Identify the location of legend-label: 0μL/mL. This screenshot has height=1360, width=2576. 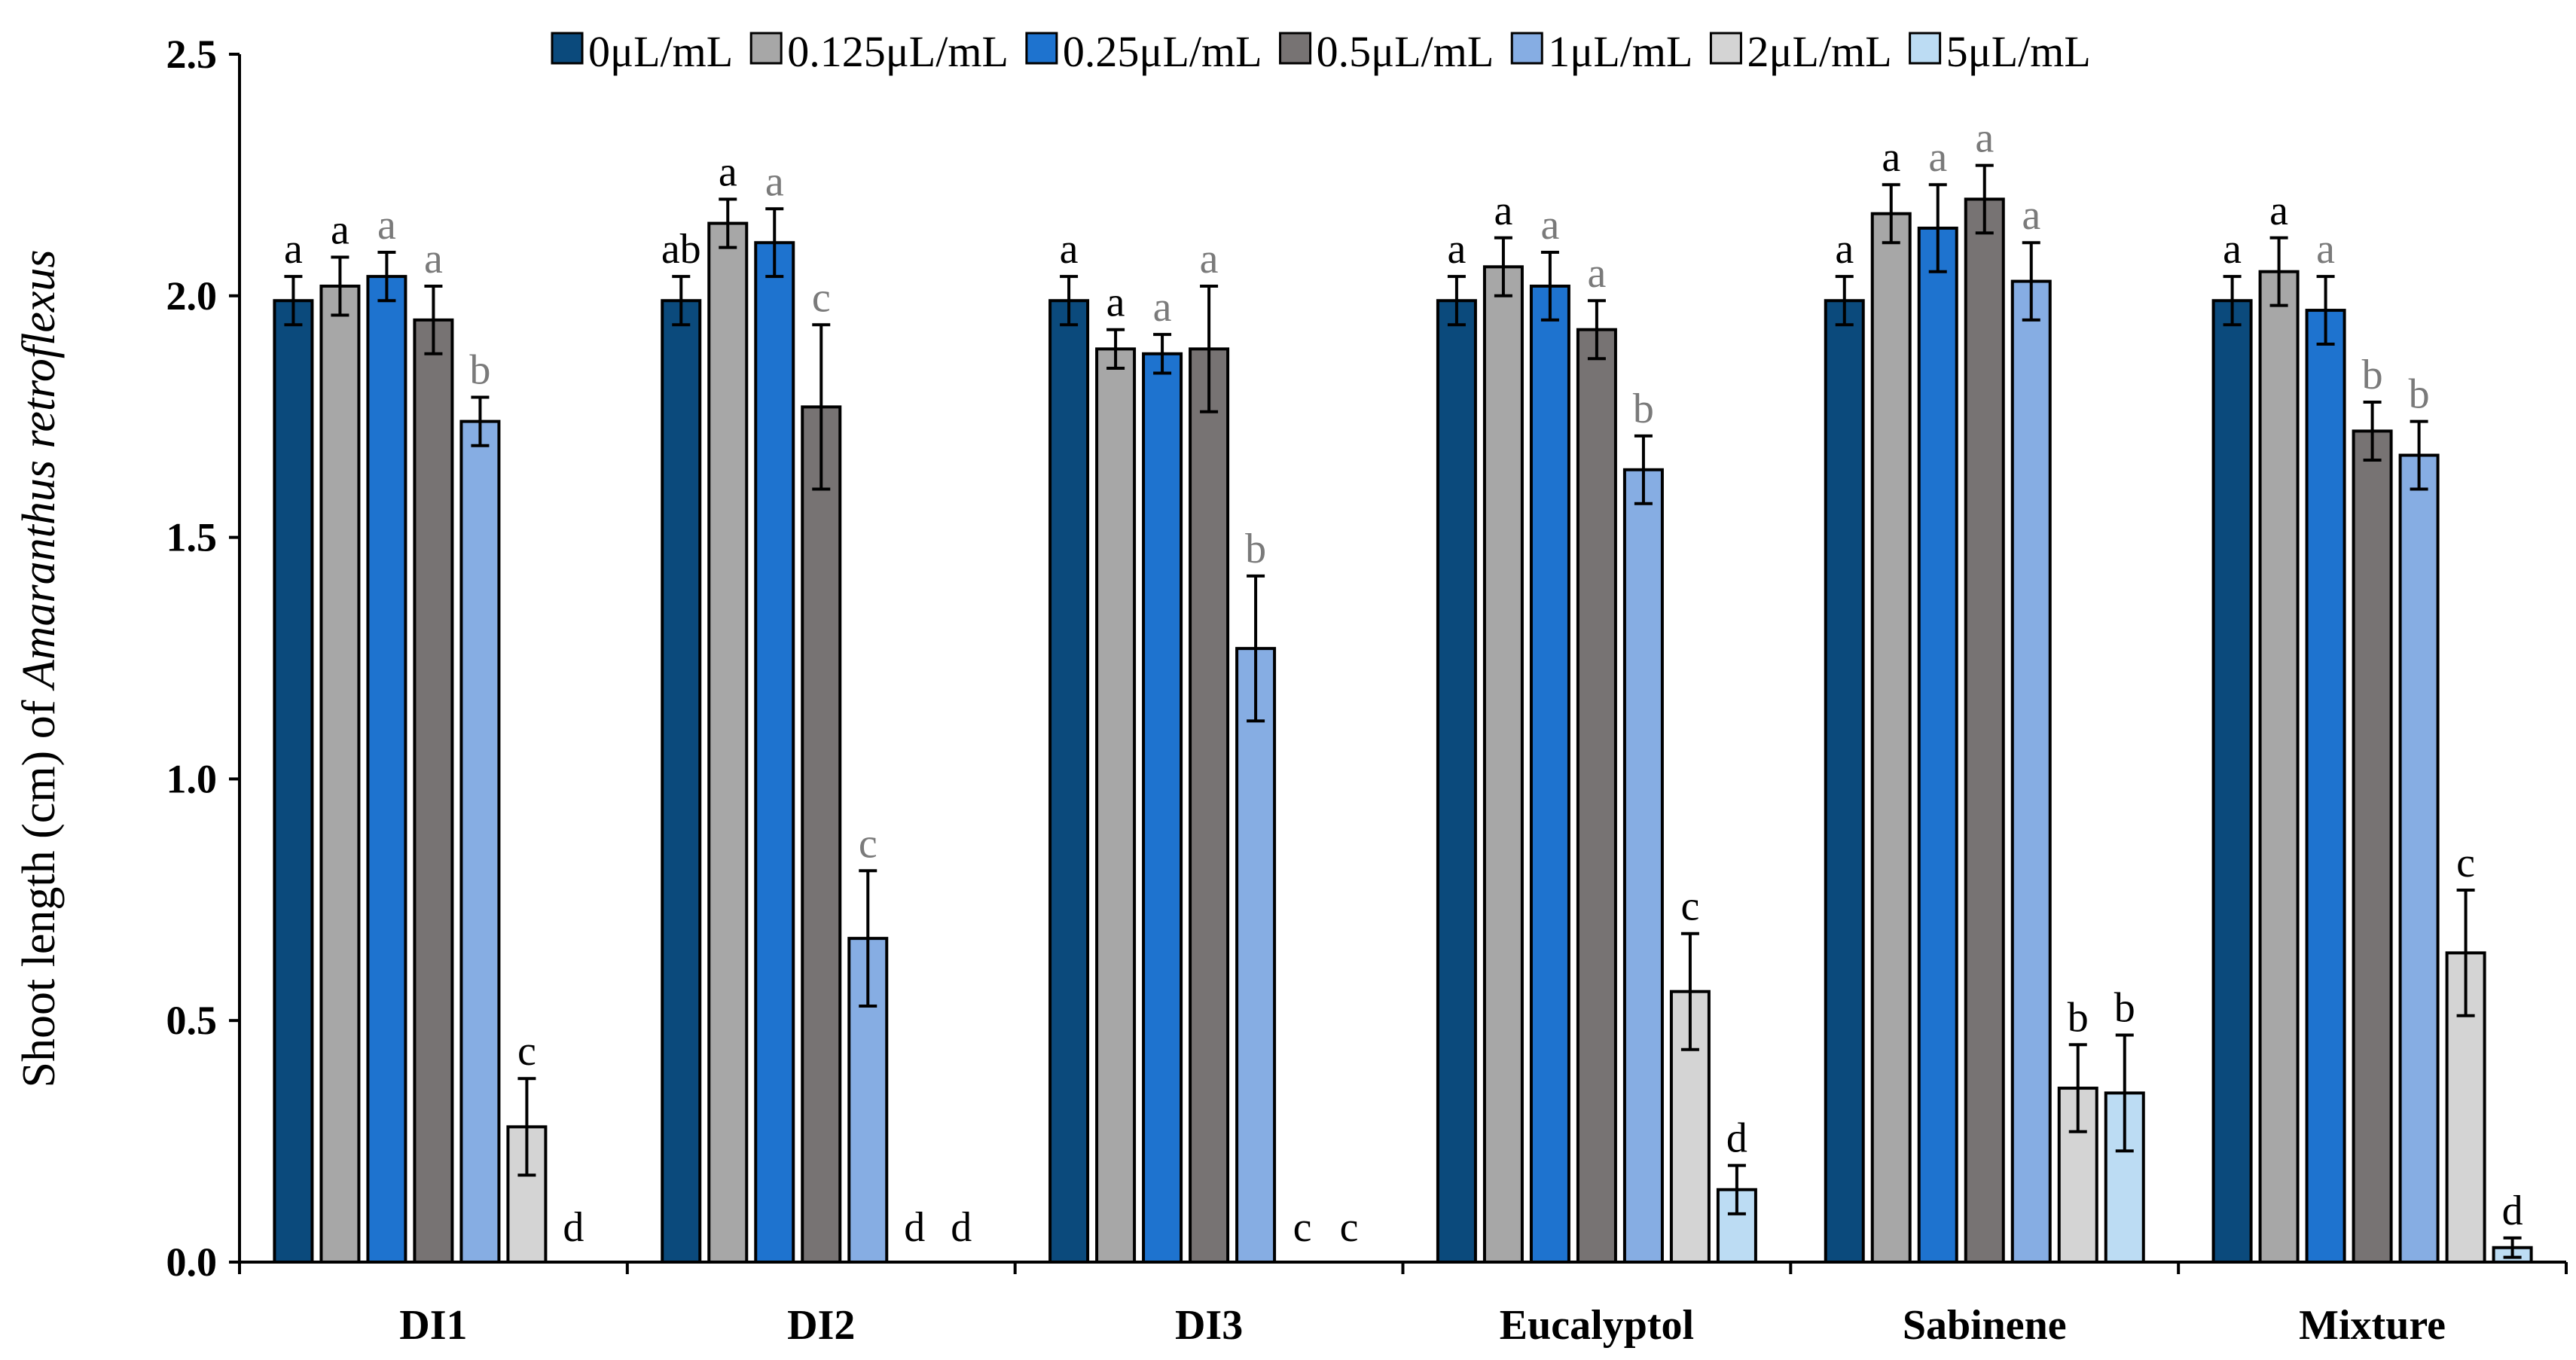
(661, 51).